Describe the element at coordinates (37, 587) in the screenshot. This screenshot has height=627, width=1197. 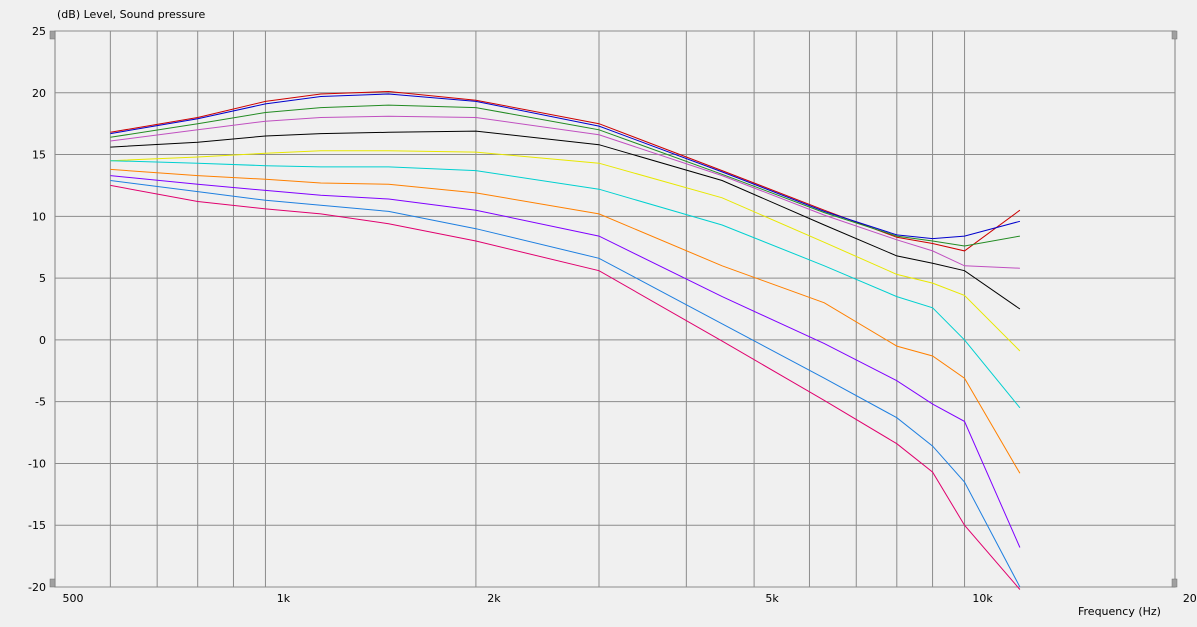
I see `y-tick-label: -20` at that location.